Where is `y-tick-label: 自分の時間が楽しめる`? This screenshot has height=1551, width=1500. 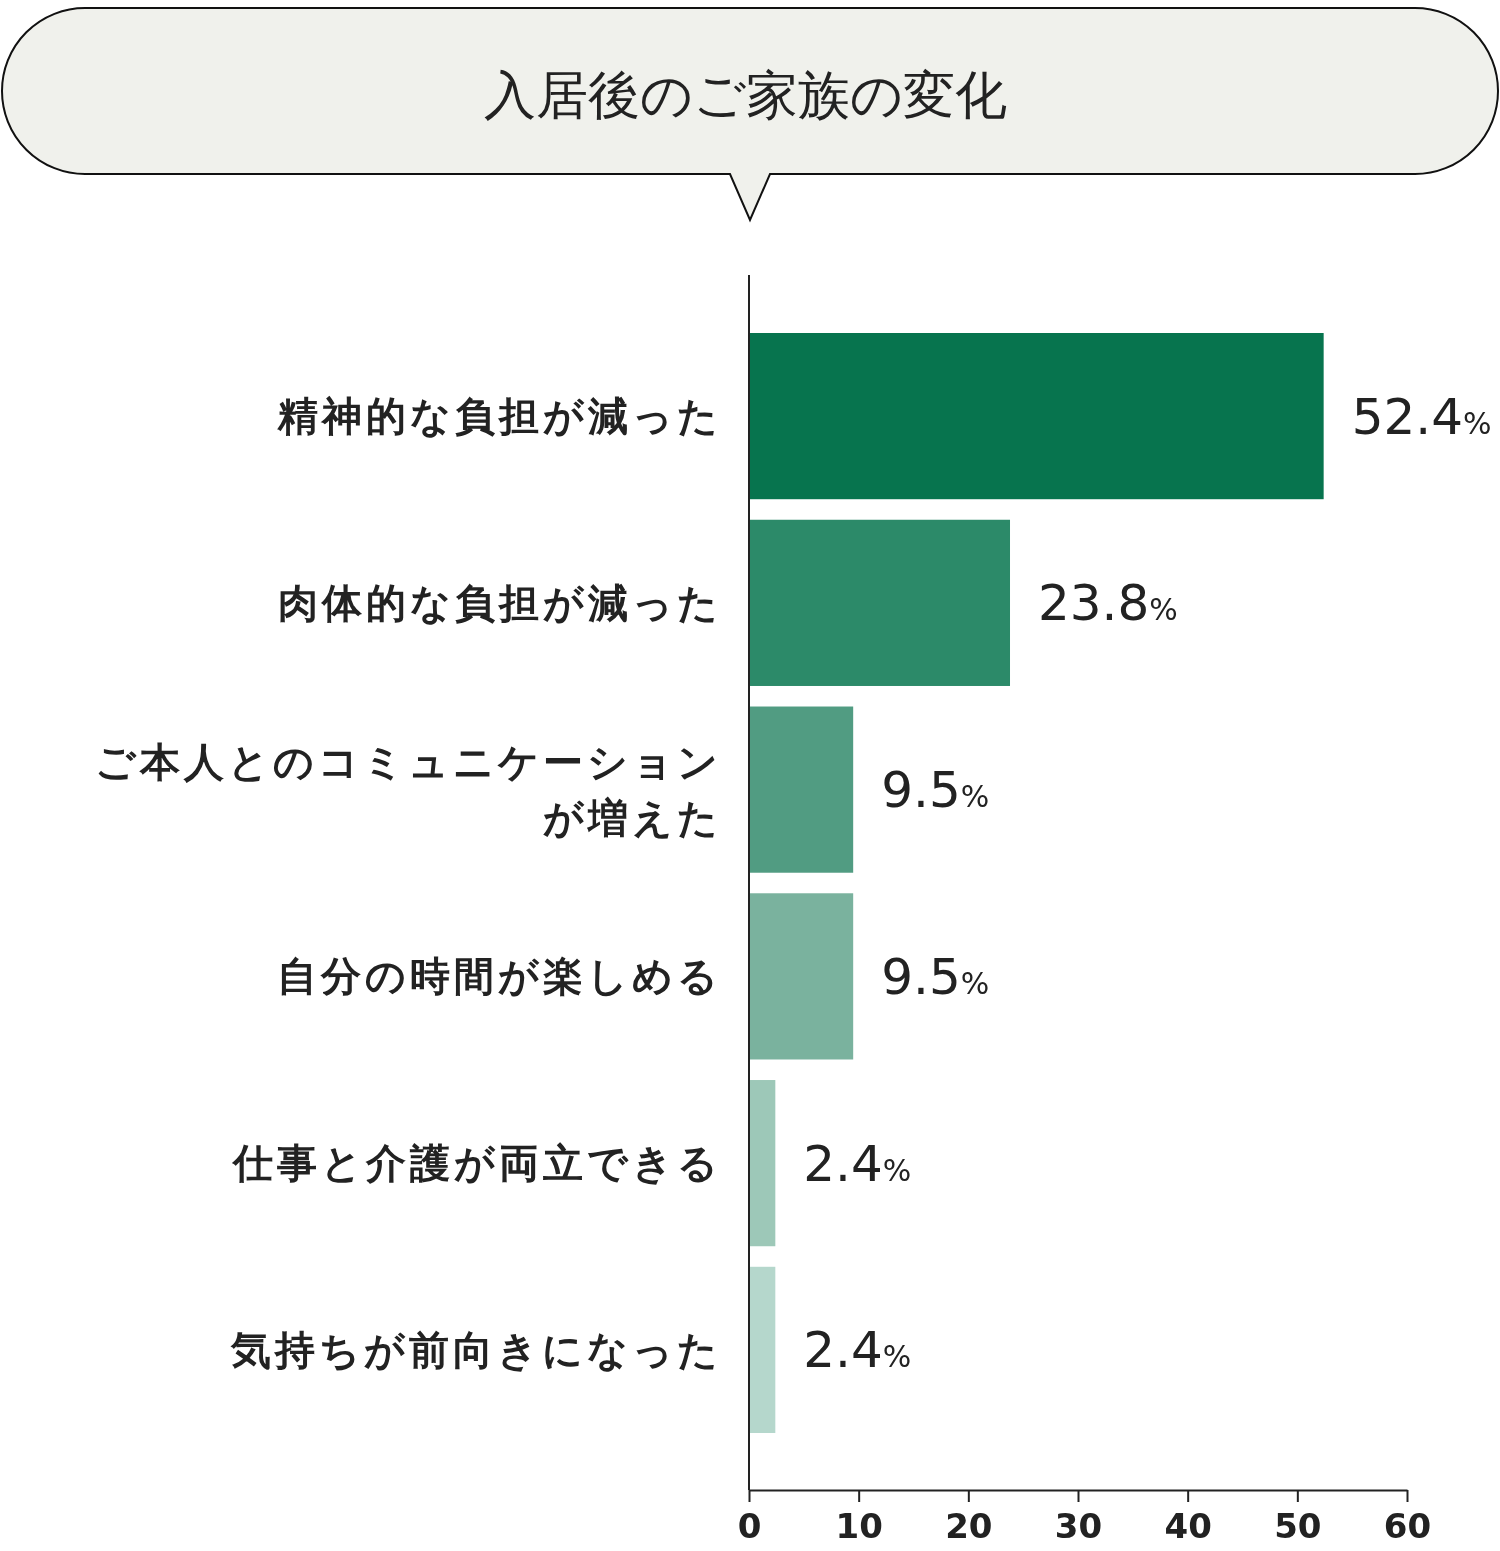
y-tick-label: 自分の時間が楽しめる is located at coordinates (499, 976).